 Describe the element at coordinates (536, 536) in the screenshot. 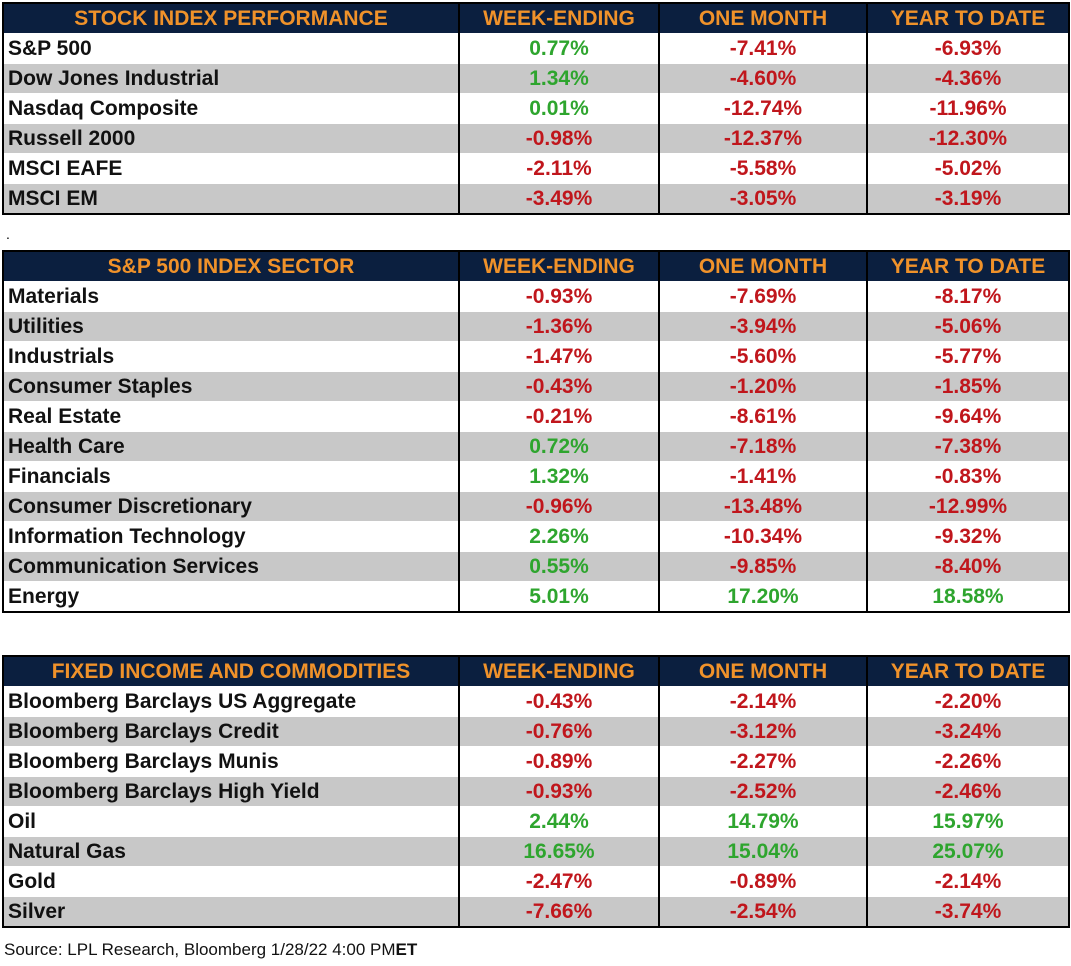

I see `table-row: Information Technology 2.26% -10.34% -9.32%` at that location.